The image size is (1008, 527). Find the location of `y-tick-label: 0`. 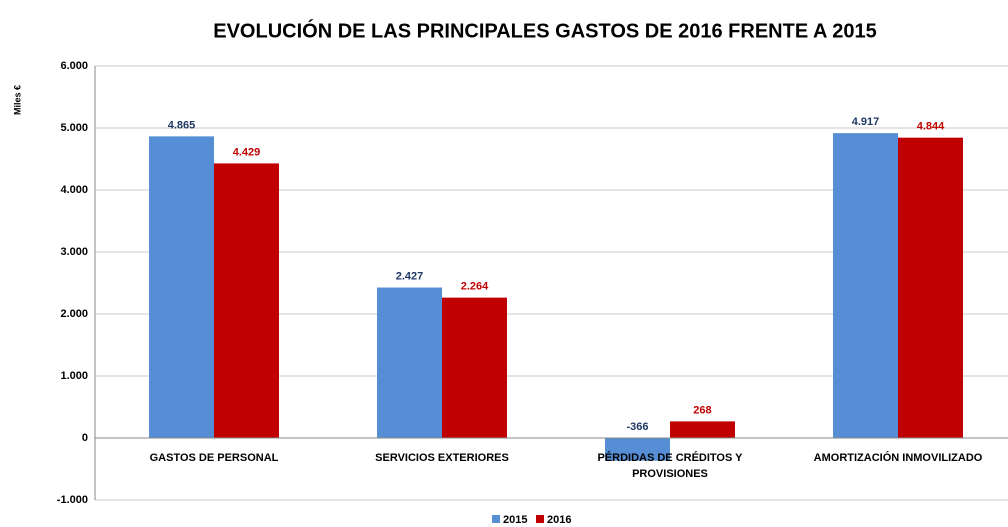

y-tick-label: 0 is located at coordinates (85, 438).